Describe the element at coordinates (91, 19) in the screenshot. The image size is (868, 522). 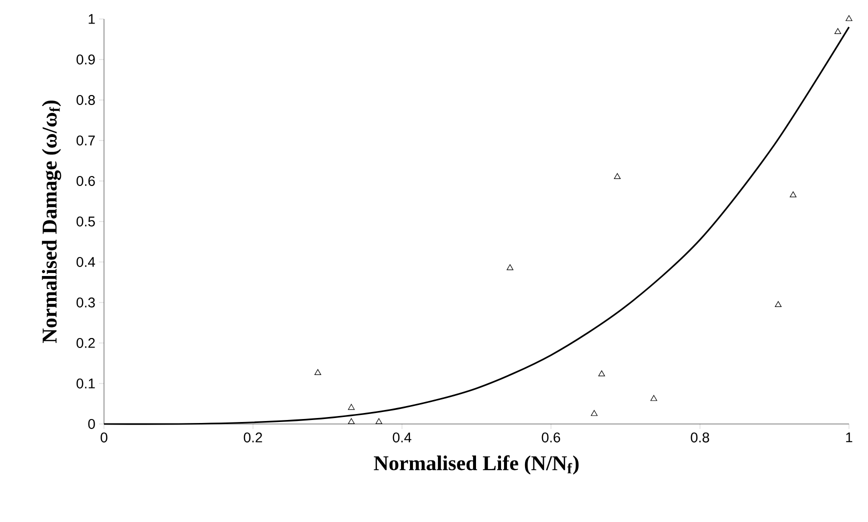
I see `y-tick-label: 1` at that location.